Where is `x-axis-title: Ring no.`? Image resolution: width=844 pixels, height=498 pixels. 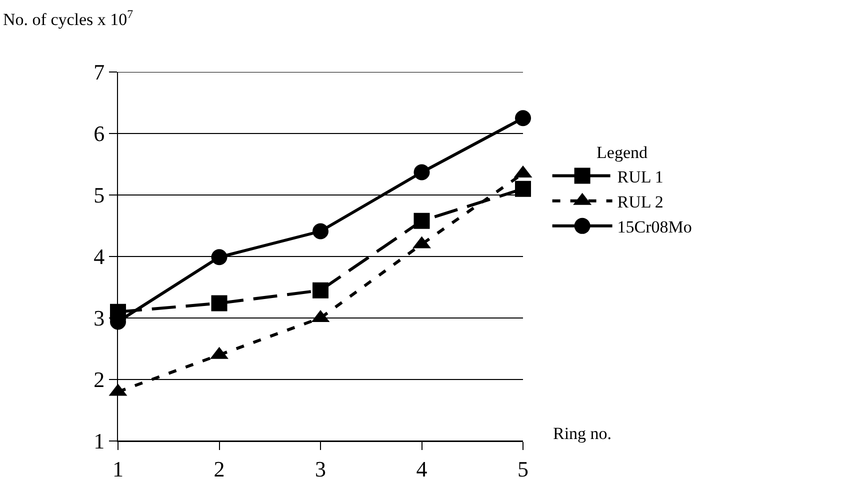
x-axis-title: Ring no. is located at coordinates (582, 433).